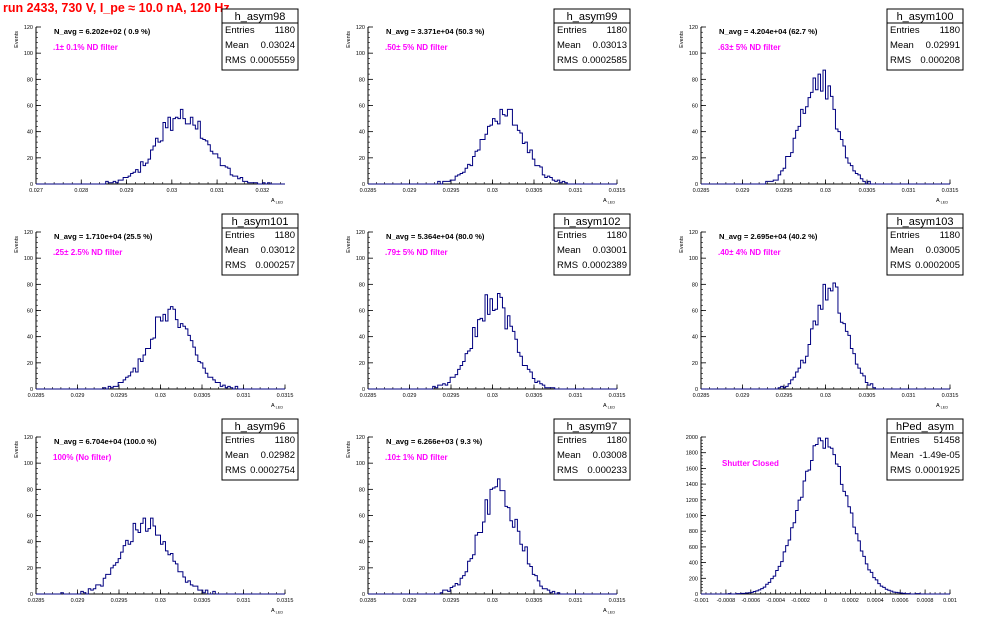 The image size is (996, 622). What do you see at coordinates (576, 396) in the screenshot?
I see `x-tick-label: 0.031` at bounding box center [576, 396].